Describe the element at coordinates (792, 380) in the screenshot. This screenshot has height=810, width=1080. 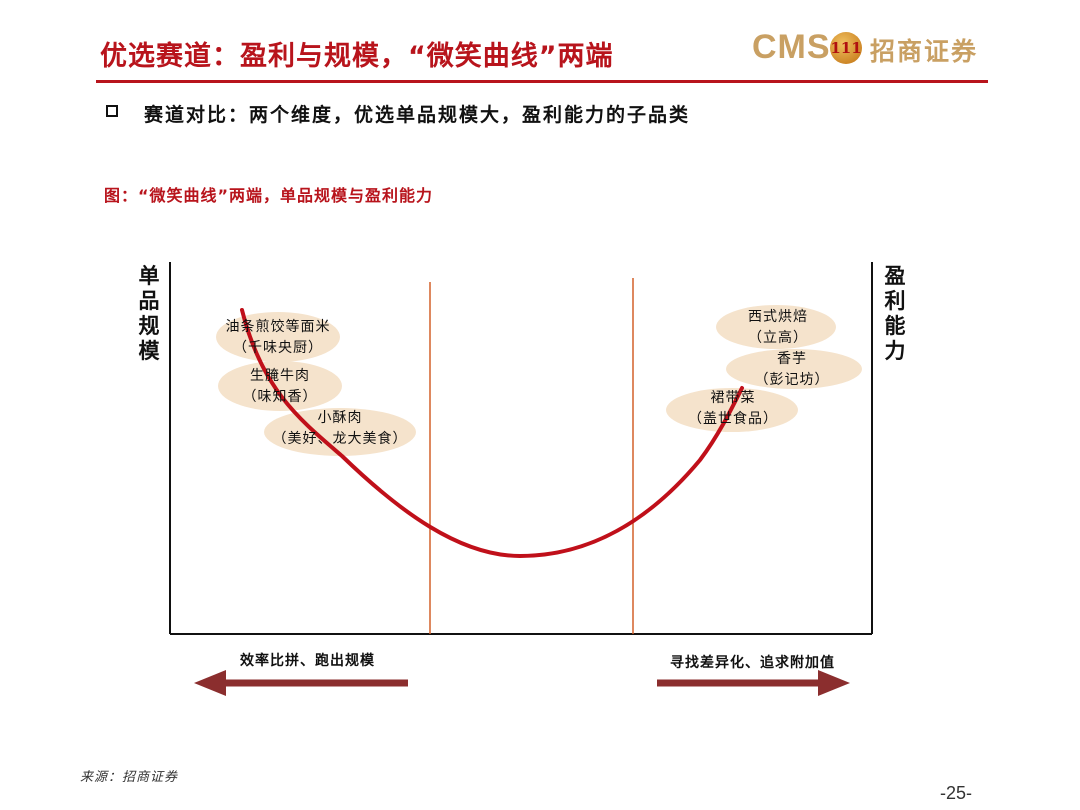
I see `bubble-brand: （彭记坊）` at that location.